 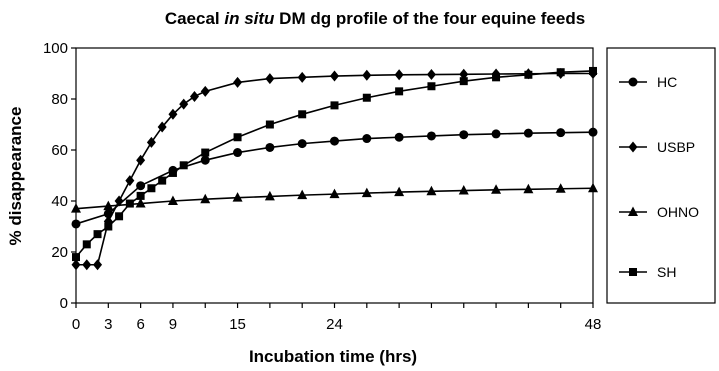 What do you see at coordinates (429, 18) in the screenshot?
I see `chart-title-part: DM dg profile of the four equine feeds` at bounding box center [429, 18].